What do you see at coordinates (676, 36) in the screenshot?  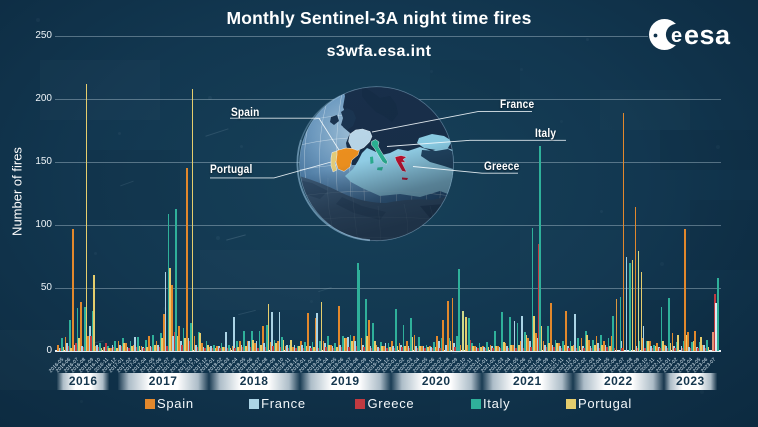 I see `svg-text: e` at bounding box center [676, 36].